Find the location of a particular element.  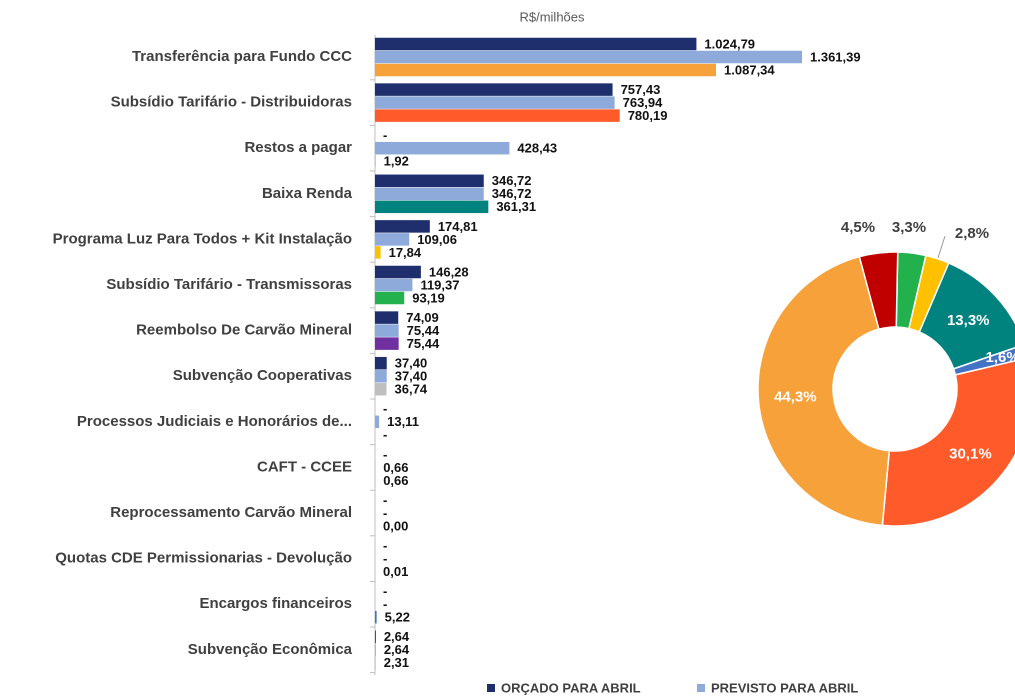

donut-label: 1,6% is located at coordinates (1000, 357).